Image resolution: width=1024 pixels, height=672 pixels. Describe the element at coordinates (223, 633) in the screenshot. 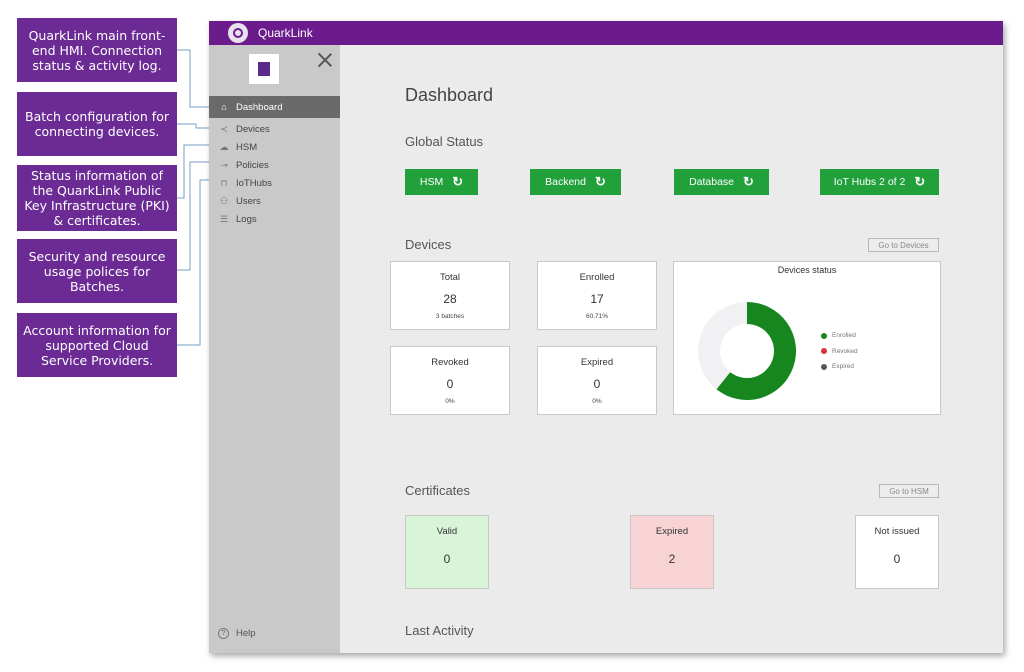

I see `help-icon: ?` at that location.